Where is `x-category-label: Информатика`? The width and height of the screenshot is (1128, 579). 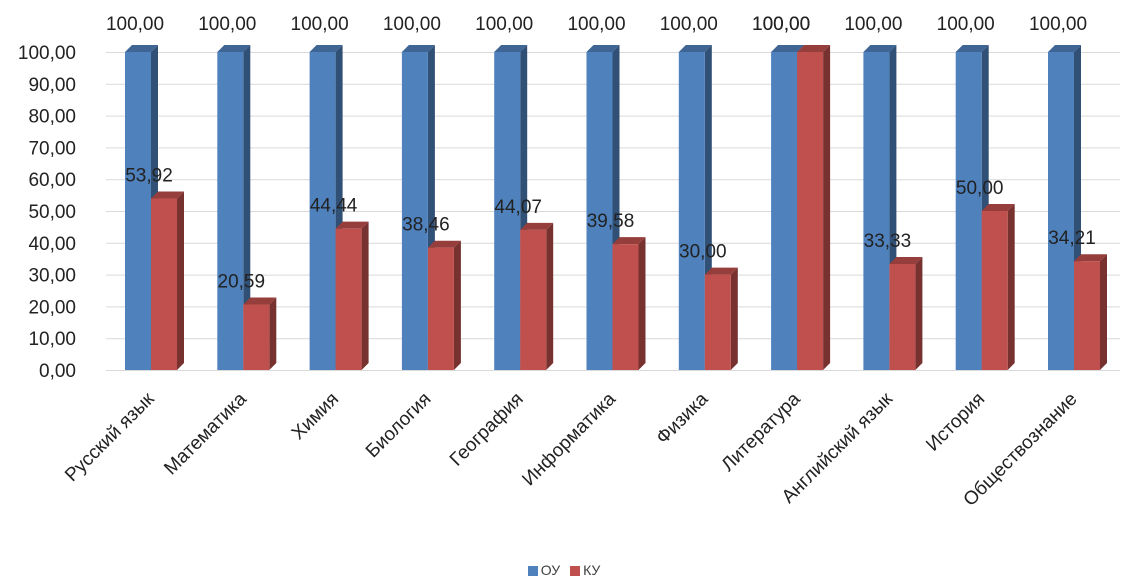
x-category-label: Информатика is located at coordinates (569, 439).